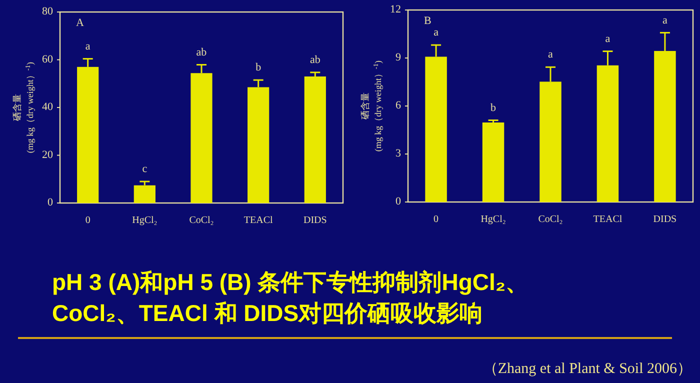 The image size is (700, 383). What do you see at coordinates (48, 59) in the screenshot?
I see `y-tick-label: 60` at bounding box center [48, 59].